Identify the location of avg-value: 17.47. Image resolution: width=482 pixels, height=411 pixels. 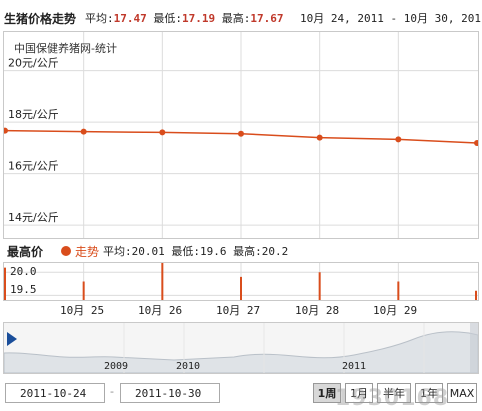
(130, 18).